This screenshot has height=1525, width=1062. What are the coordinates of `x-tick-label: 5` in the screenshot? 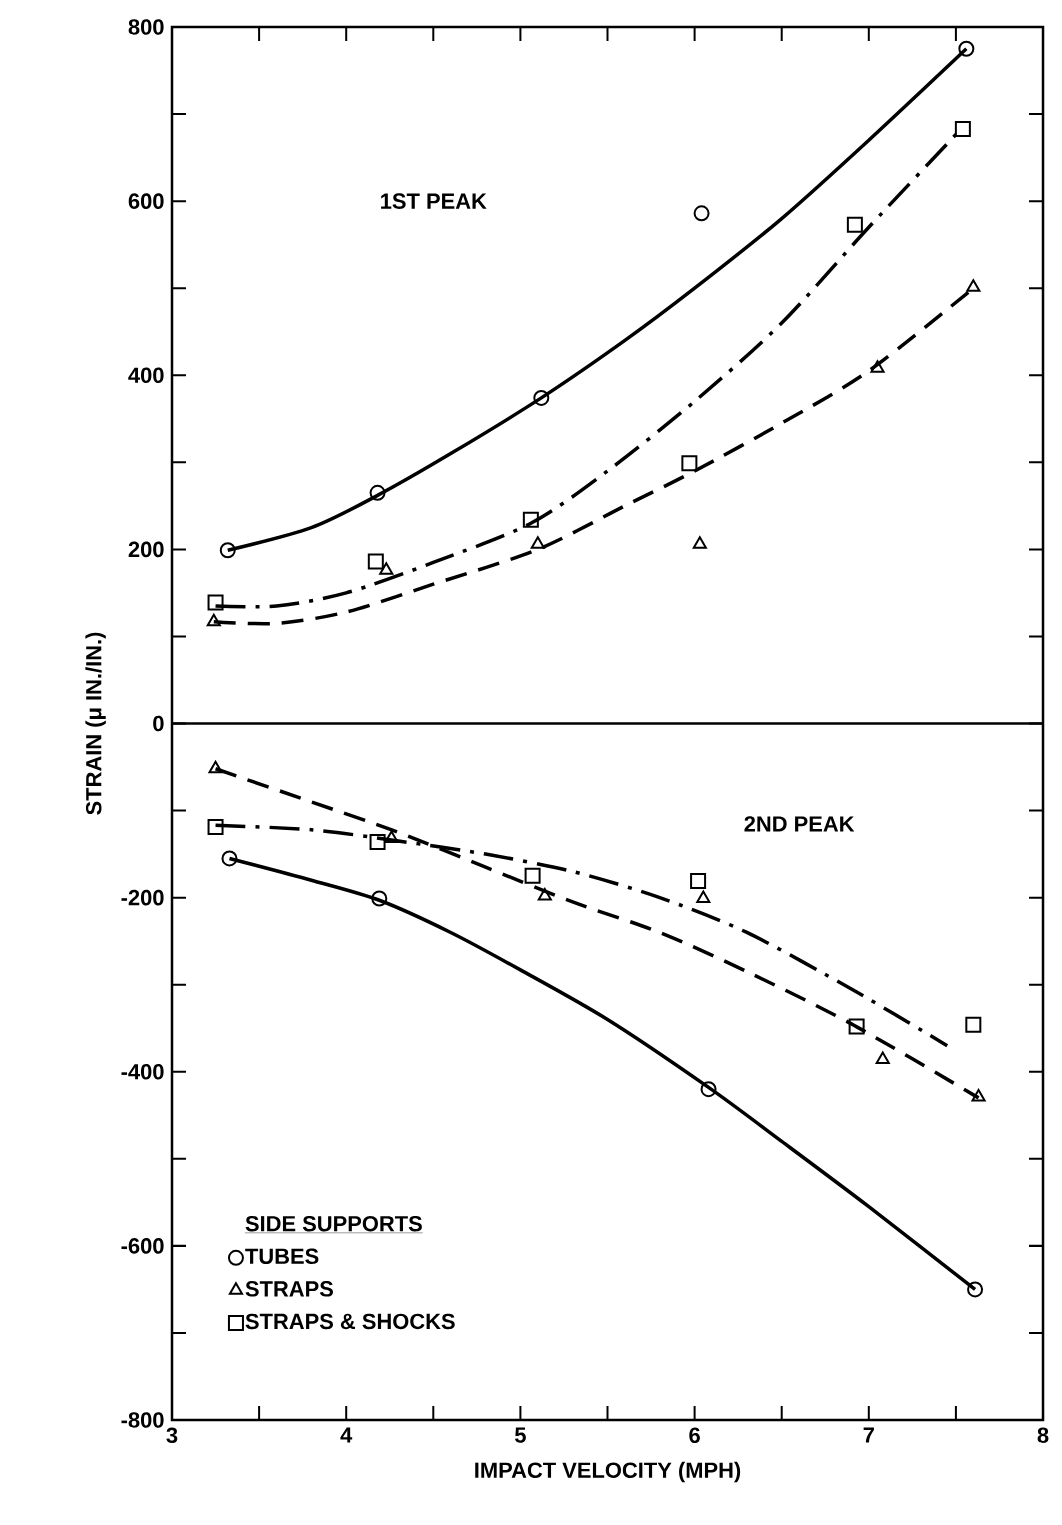 It's located at (520, 1435).